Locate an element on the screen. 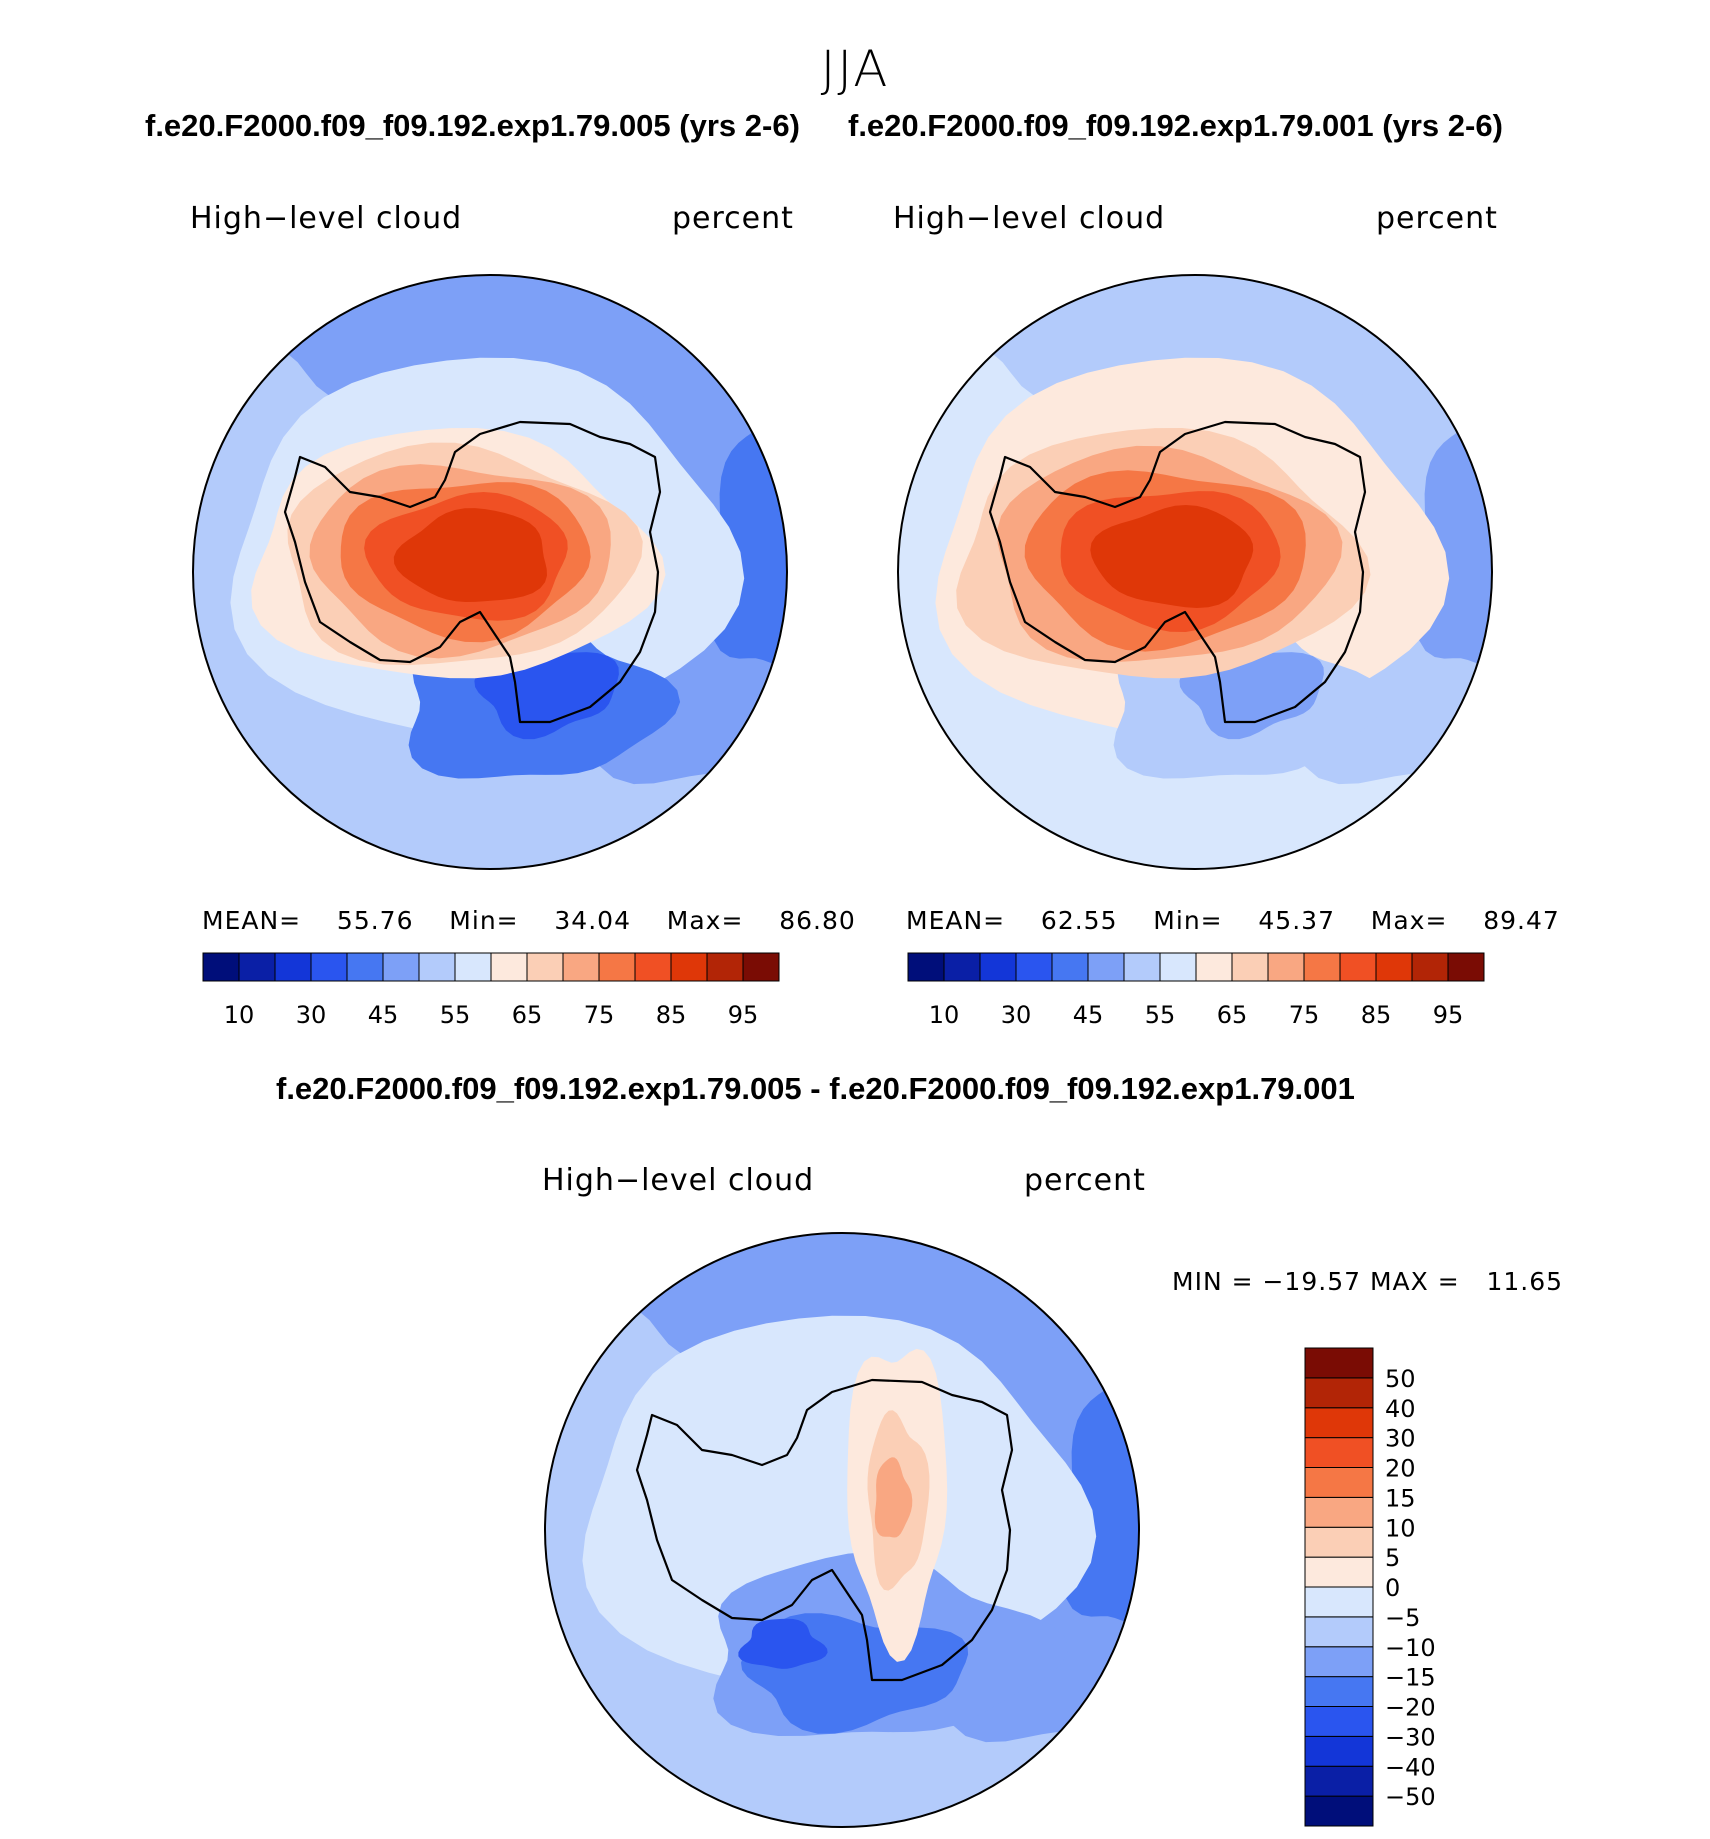 This screenshot has height=1839, width=1710. diff-minmax: MIN = −19.57 MAX = 11.65 is located at coordinates (1368, 1281).